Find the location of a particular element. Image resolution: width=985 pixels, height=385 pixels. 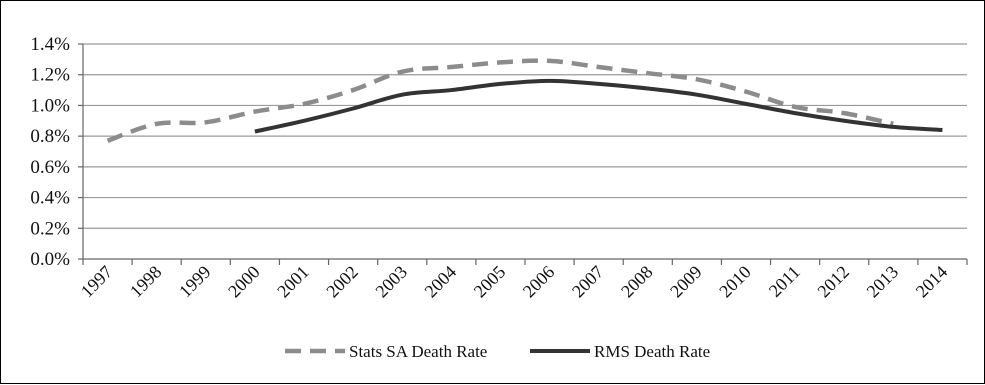

y-tick-label: 1.0% is located at coordinates (50, 105).